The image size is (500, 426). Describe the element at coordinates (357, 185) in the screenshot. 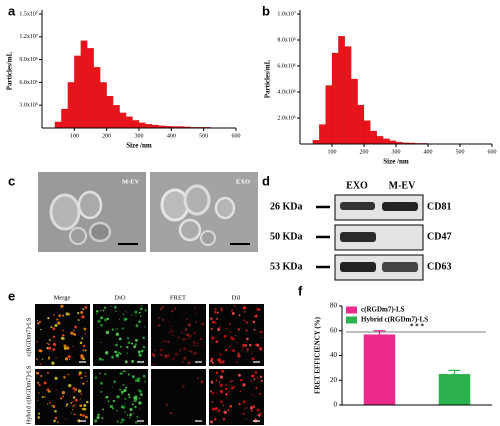

I see `lane-label: EXO` at that location.